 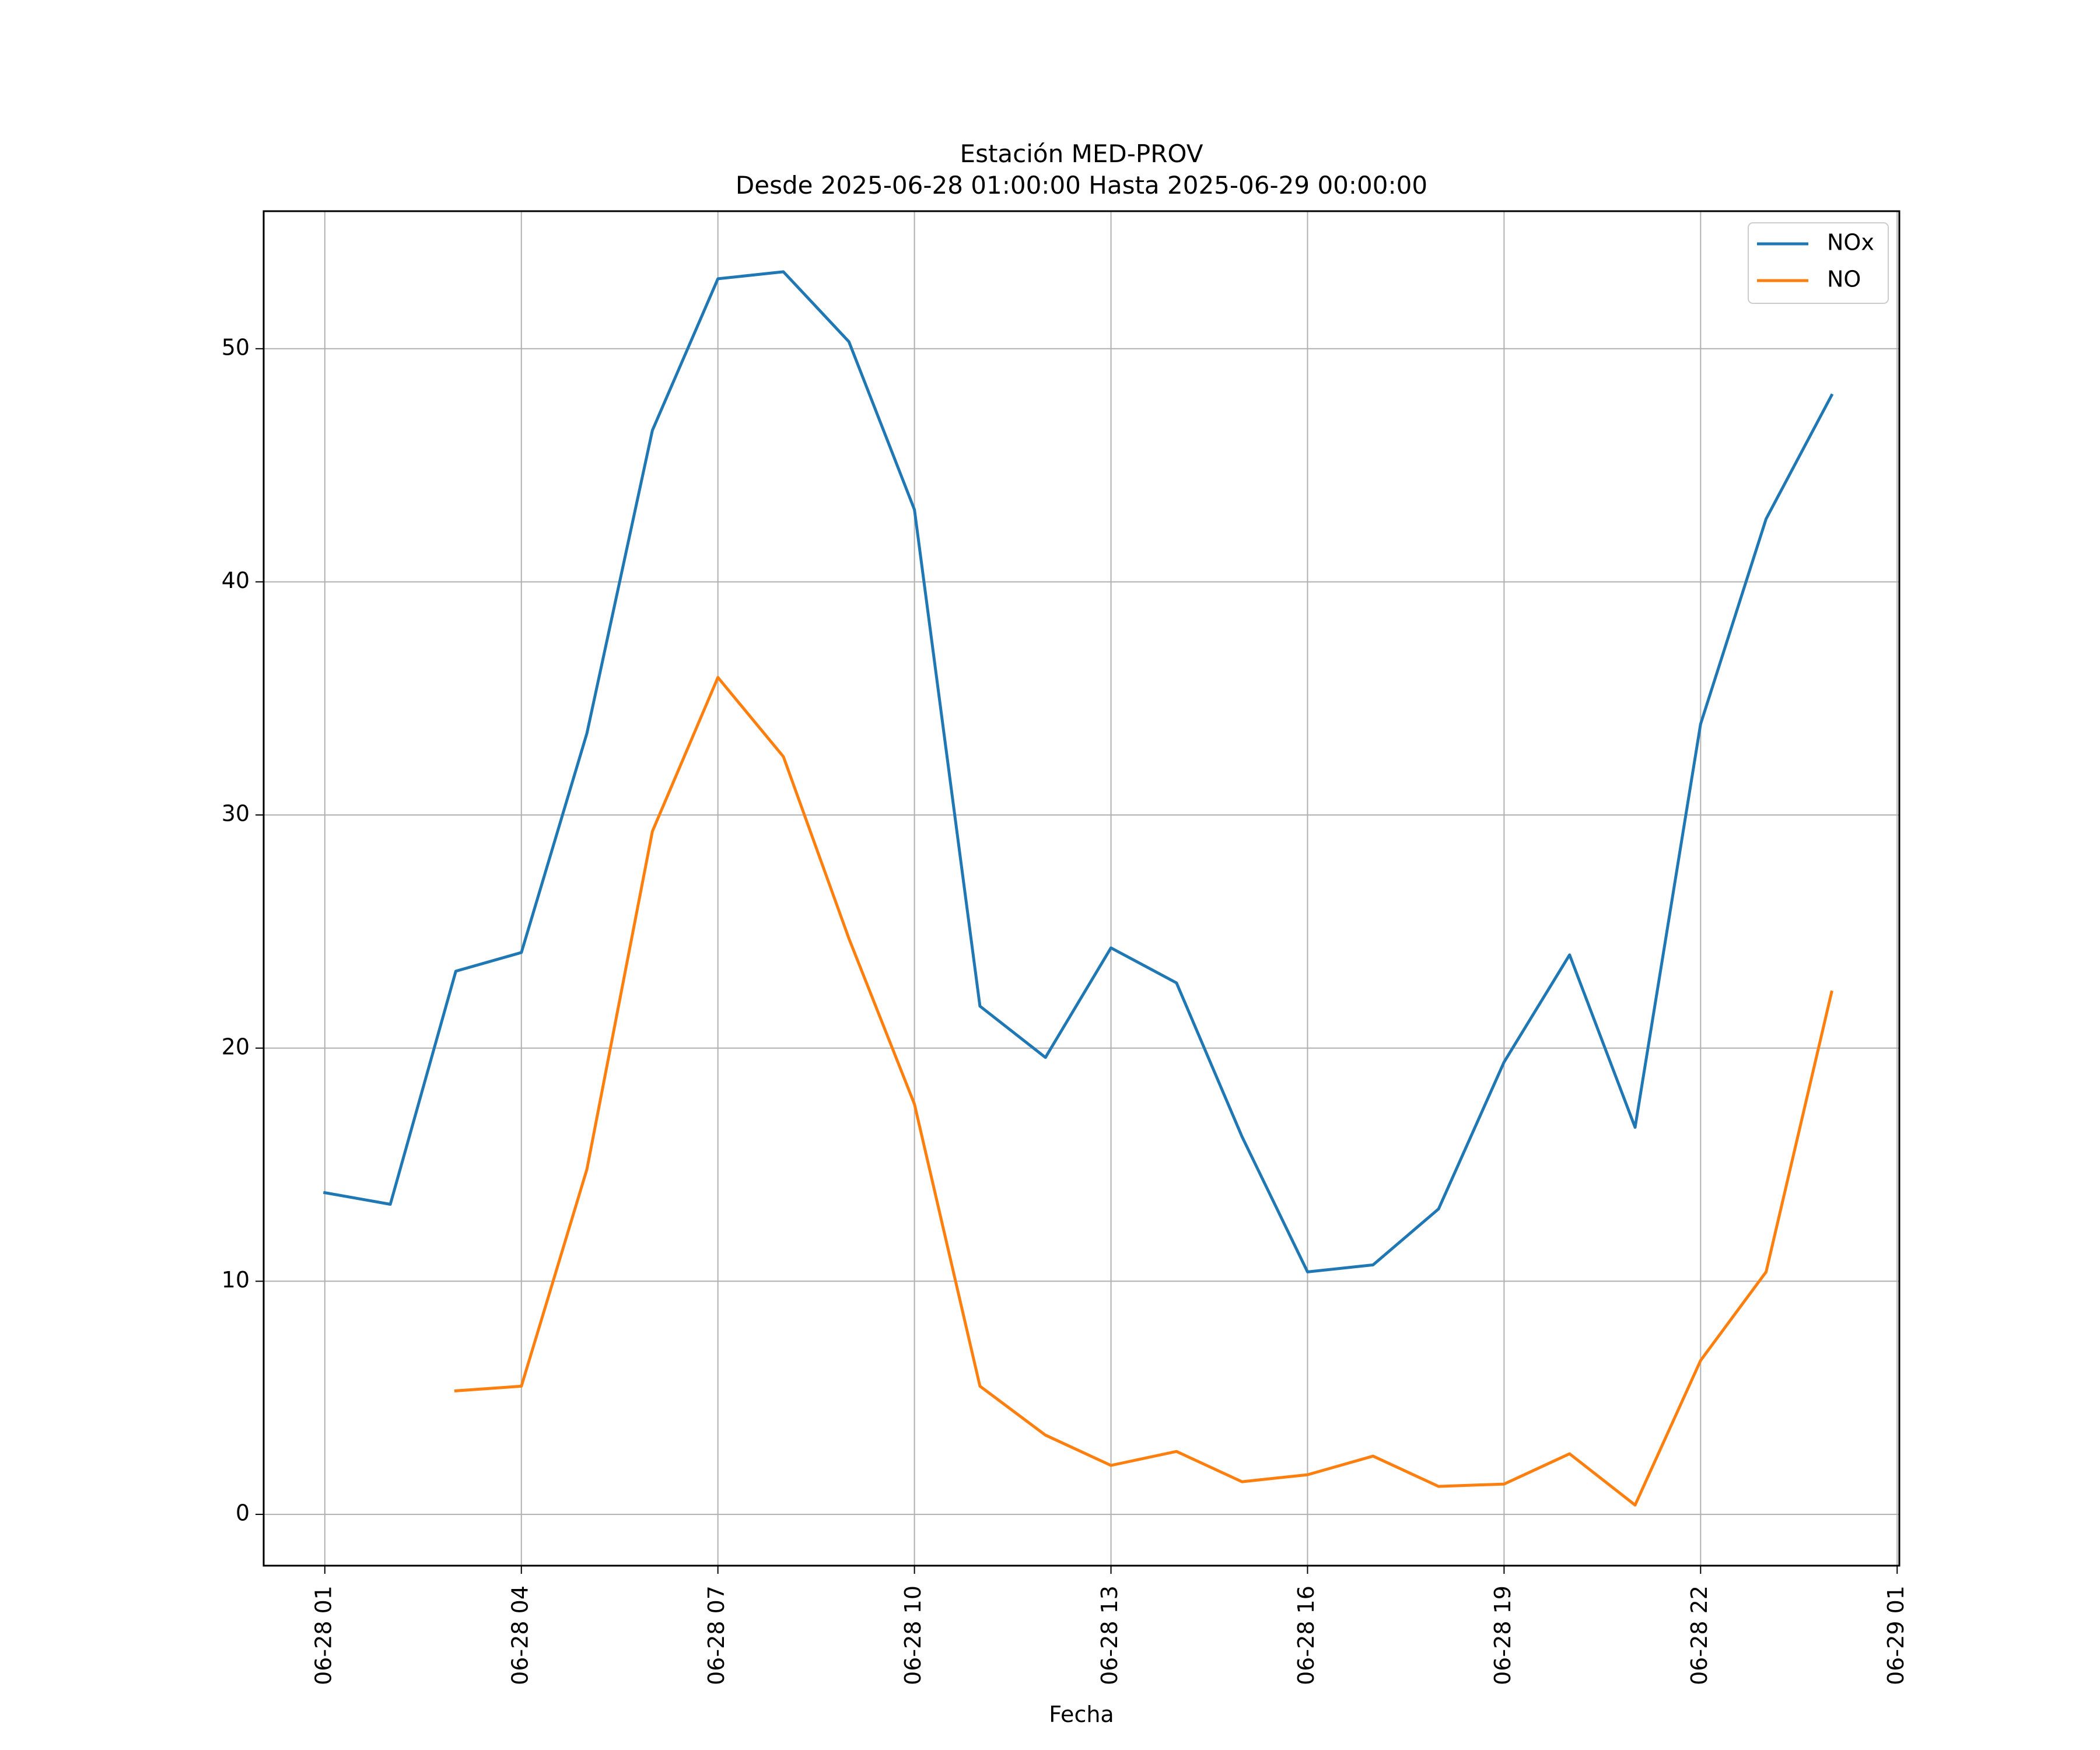 What do you see at coordinates (243, 930) in the screenshot?
I see `y-axis: 0 10 20 30 40 50` at bounding box center [243, 930].